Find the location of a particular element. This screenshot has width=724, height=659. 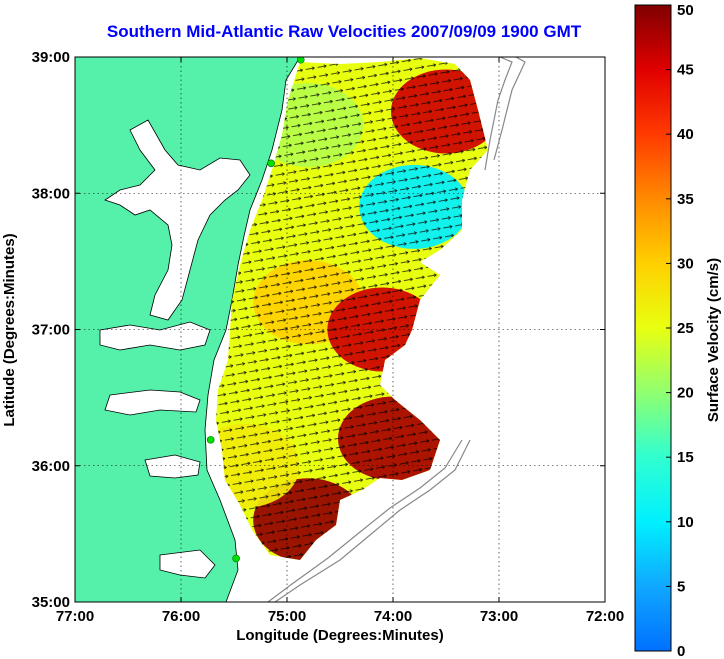

x-tick-label: 72:00 is located at coordinates (605, 616).